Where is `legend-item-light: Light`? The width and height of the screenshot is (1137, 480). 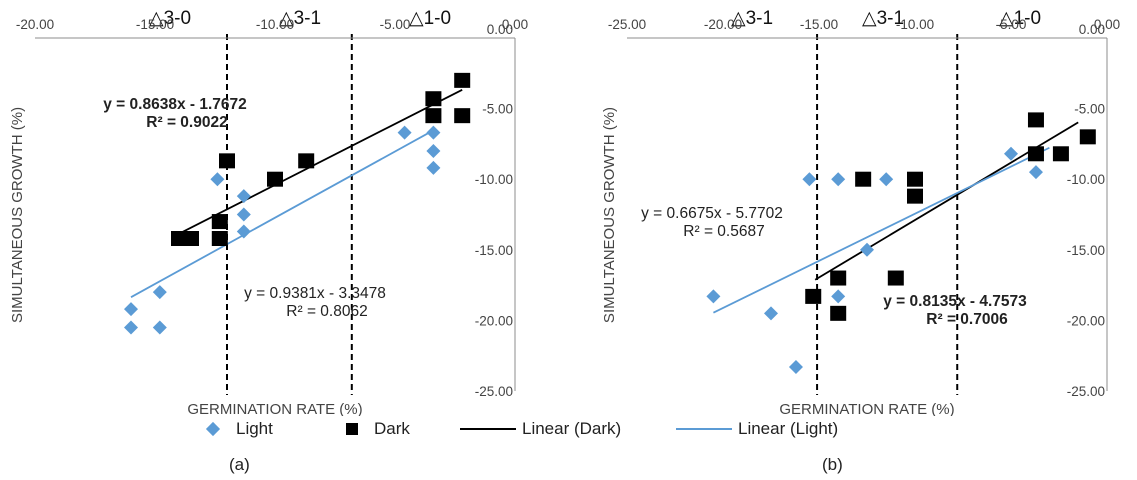
legend-item-light: Light is located at coordinates (239, 429).